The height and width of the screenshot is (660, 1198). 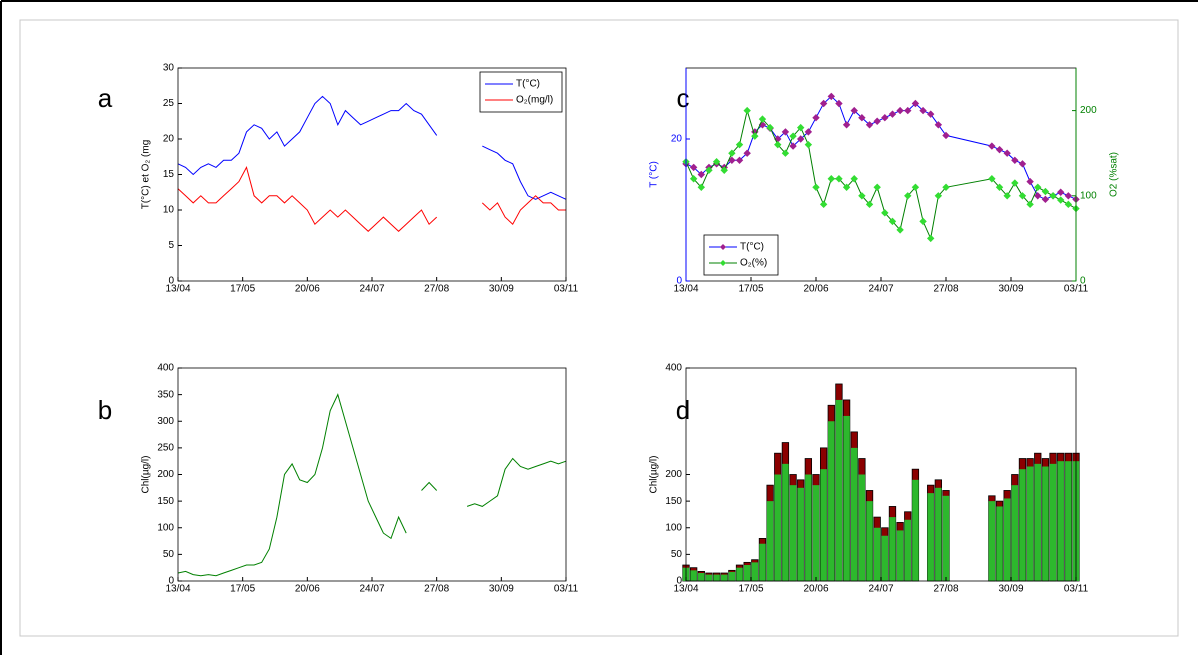 What do you see at coordinates (177, 589) in the screenshot?
I see `x-tick-label: 13/04` at bounding box center [177, 589].